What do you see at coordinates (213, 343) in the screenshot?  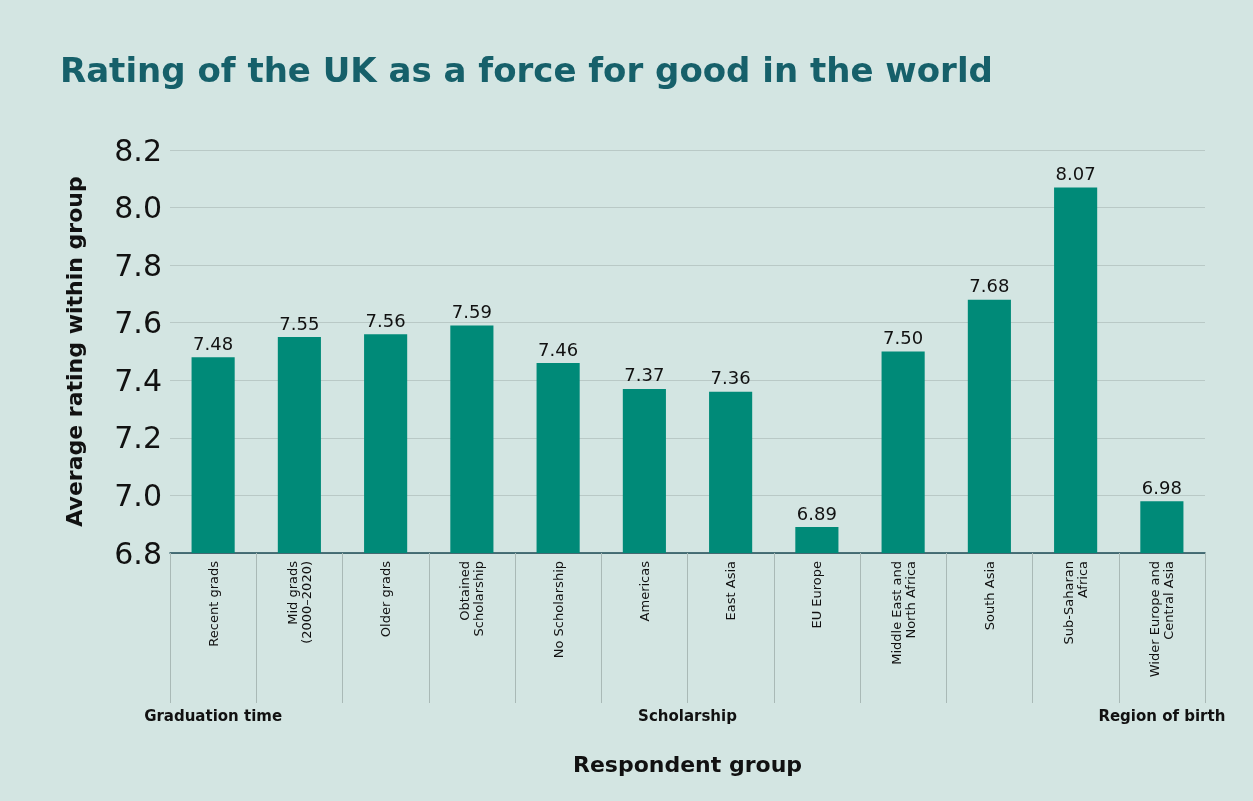 I see `data-label: 7.48` at bounding box center [213, 343].